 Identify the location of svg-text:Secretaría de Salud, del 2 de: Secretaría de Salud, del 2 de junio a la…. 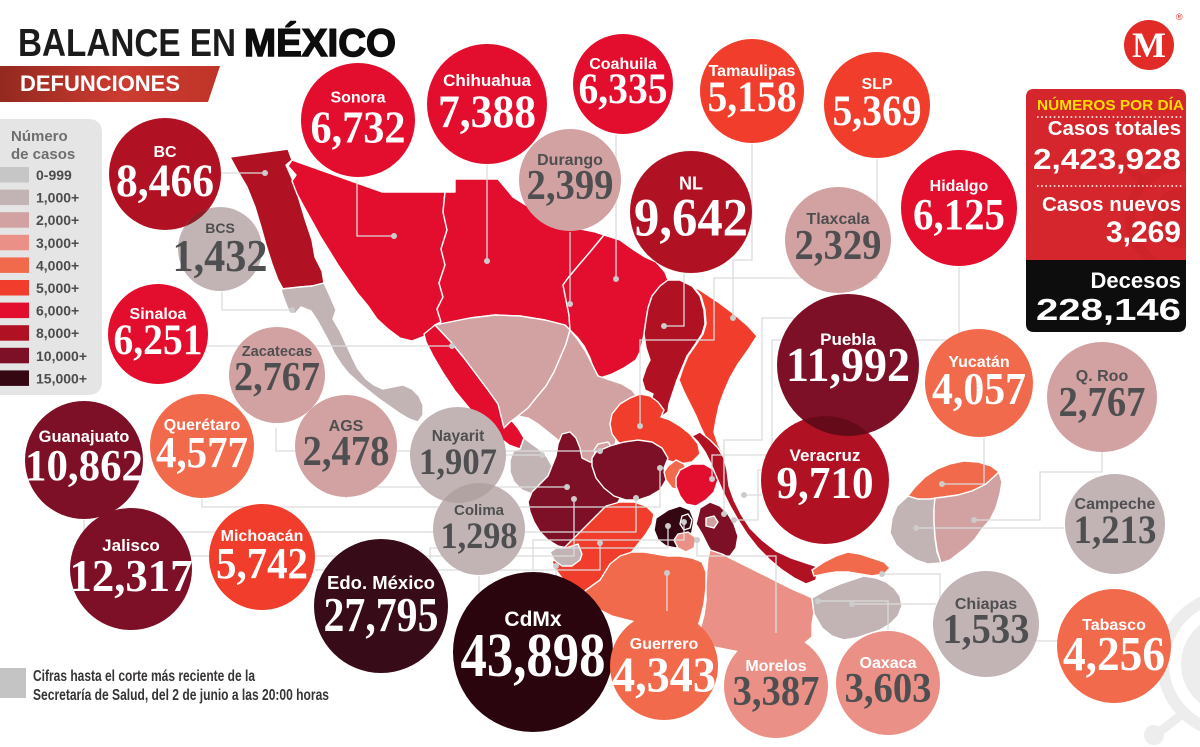
(181, 695).